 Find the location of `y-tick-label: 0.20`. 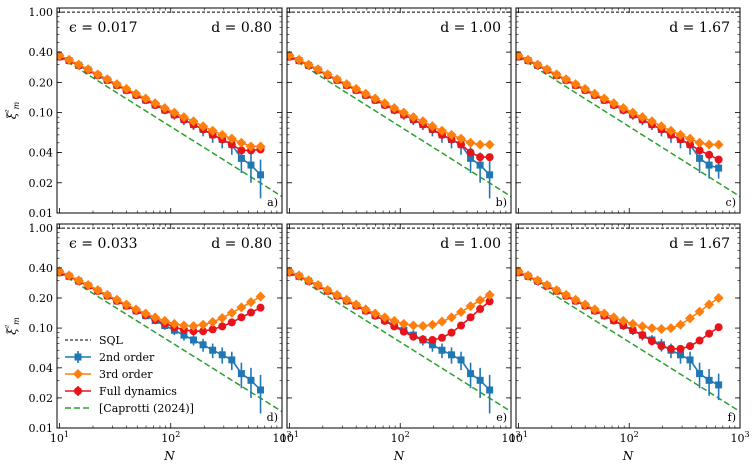

y-tick-label: 0.20 is located at coordinates (41, 82).